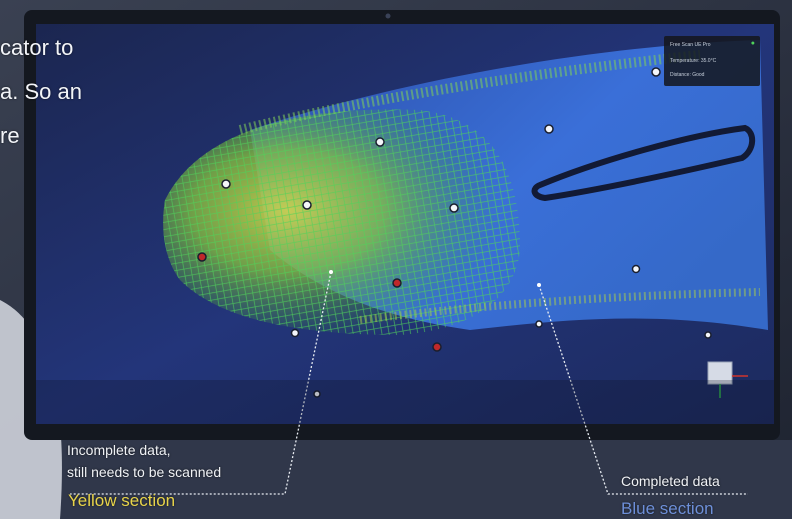 The image size is (792, 519). I want to click on view-cube-icon, so click(727, 379).